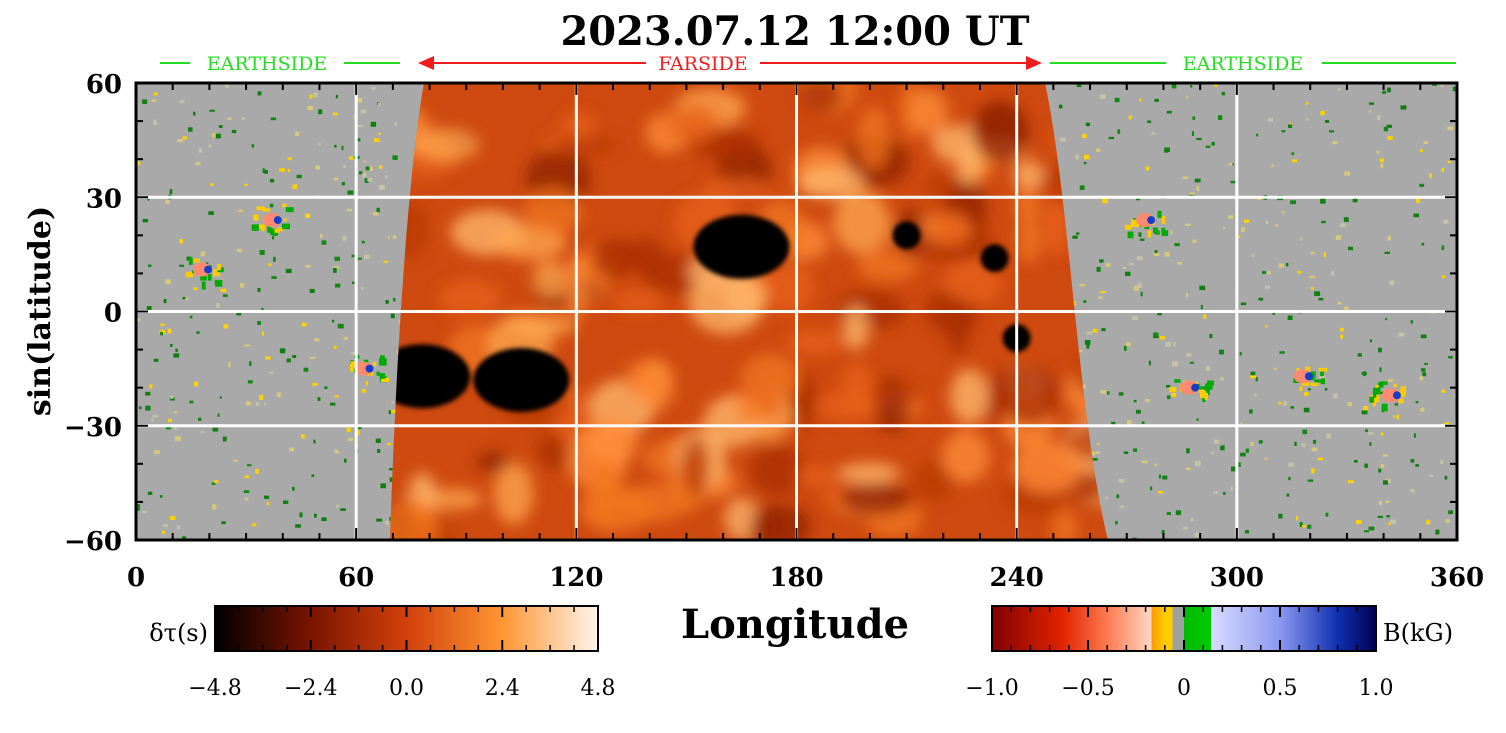 Image resolution: width=1506 pixels, height=733 pixels. What do you see at coordinates (267, 64) in the screenshot?
I see `earthside-left-label: EARTHSIDE` at bounding box center [267, 64].